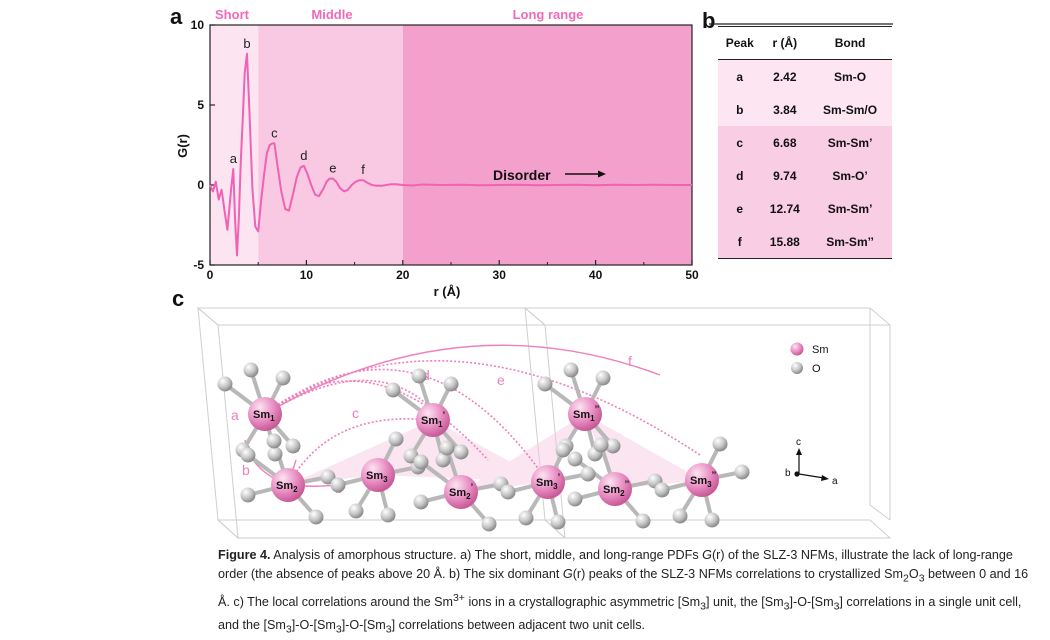 The width and height of the screenshot is (1050, 640). I want to click on cell-bond: Sm-Sm’’, so click(850, 241).